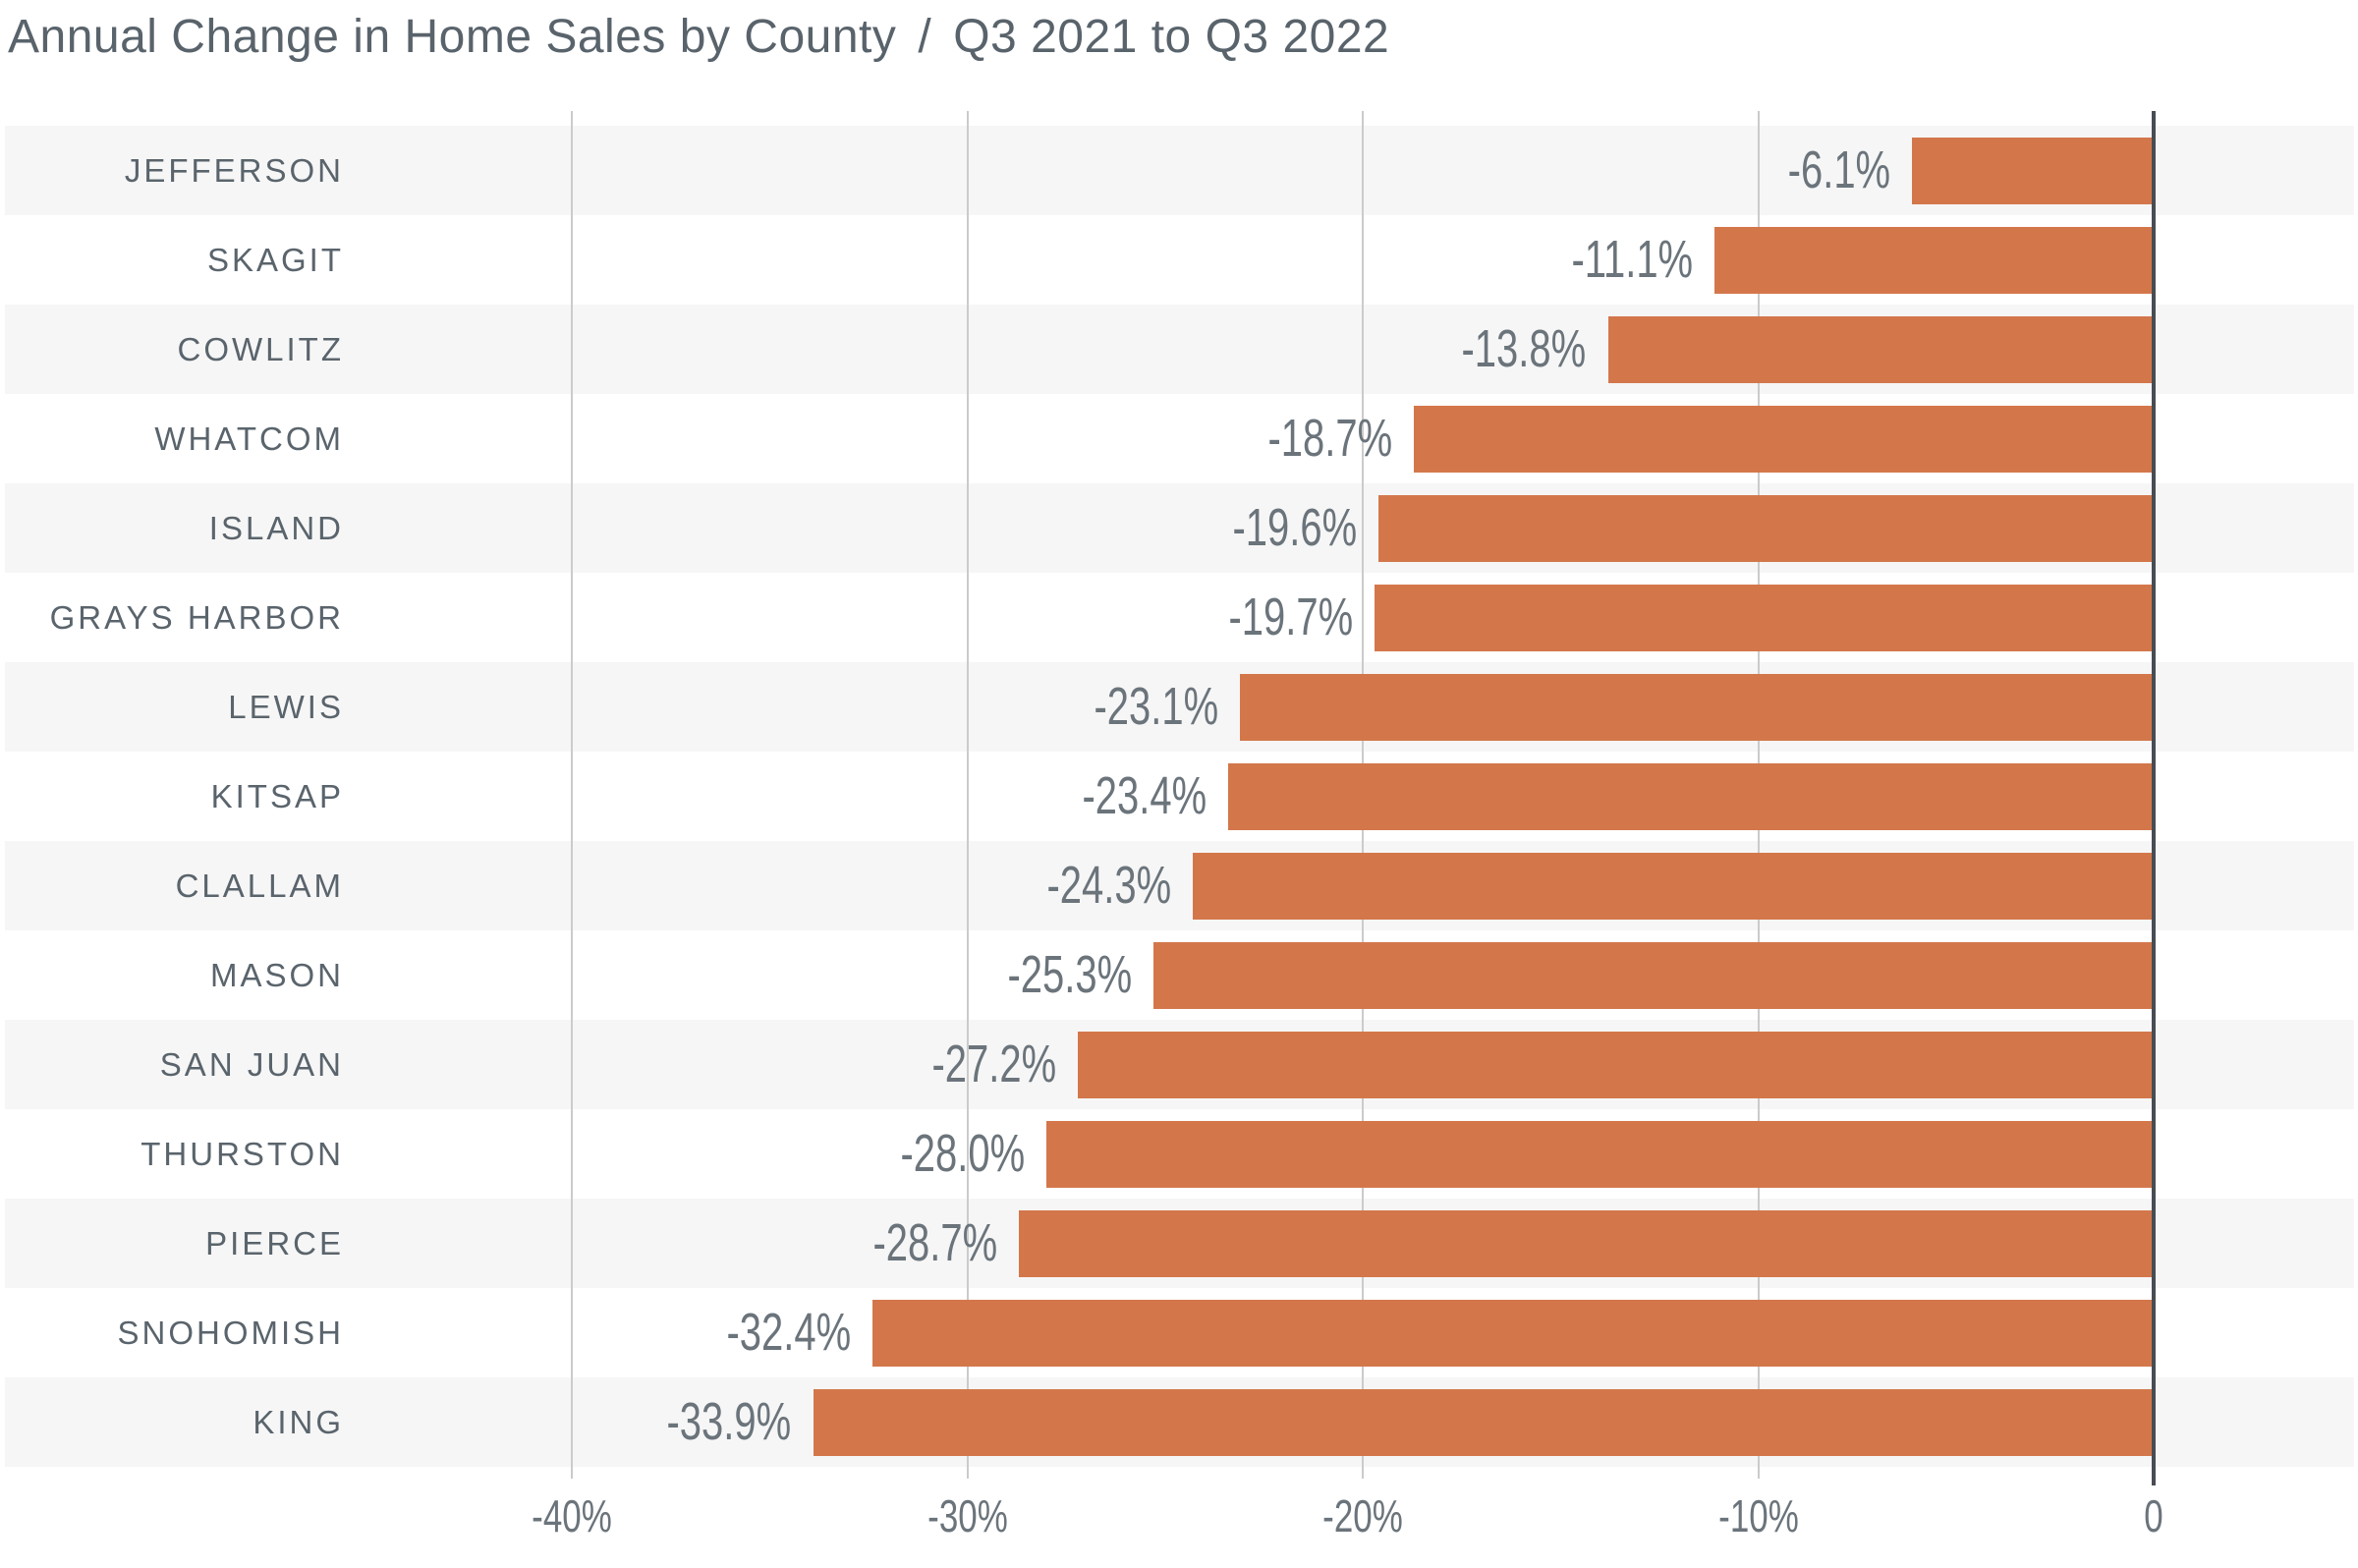 The image size is (2358, 1568). Describe the element at coordinates (1330, 438) in the screenshot. I see `value-label-whatcom: -18.7%` at that location.